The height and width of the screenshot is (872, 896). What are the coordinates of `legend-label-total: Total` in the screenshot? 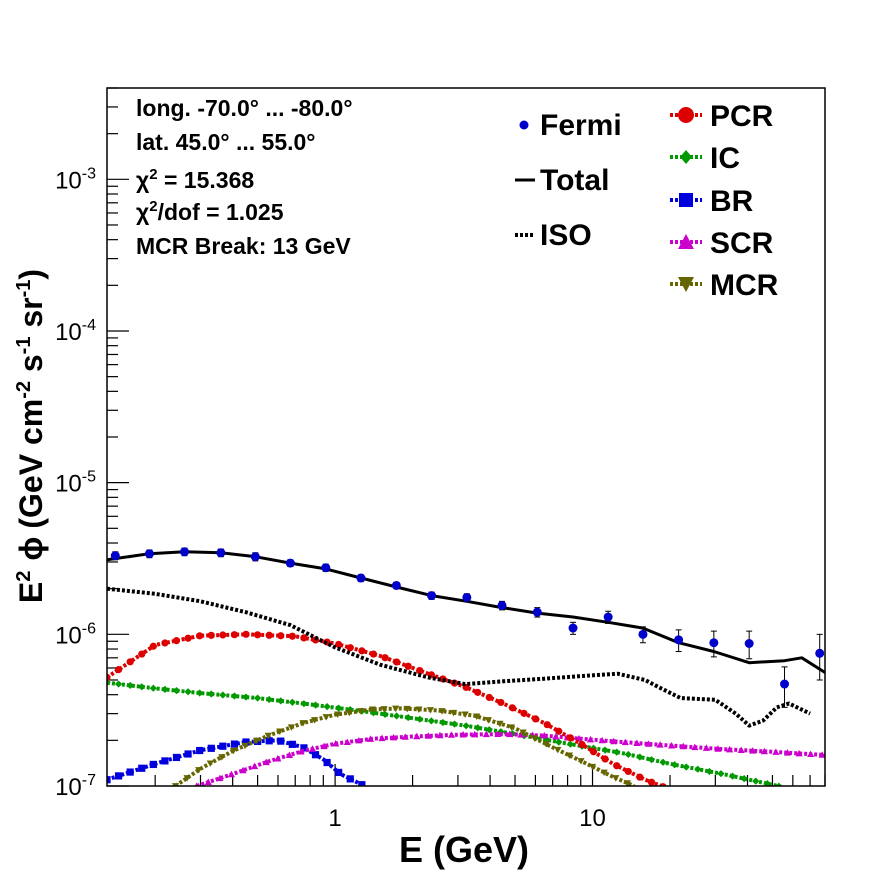 It's located at (574, 180).